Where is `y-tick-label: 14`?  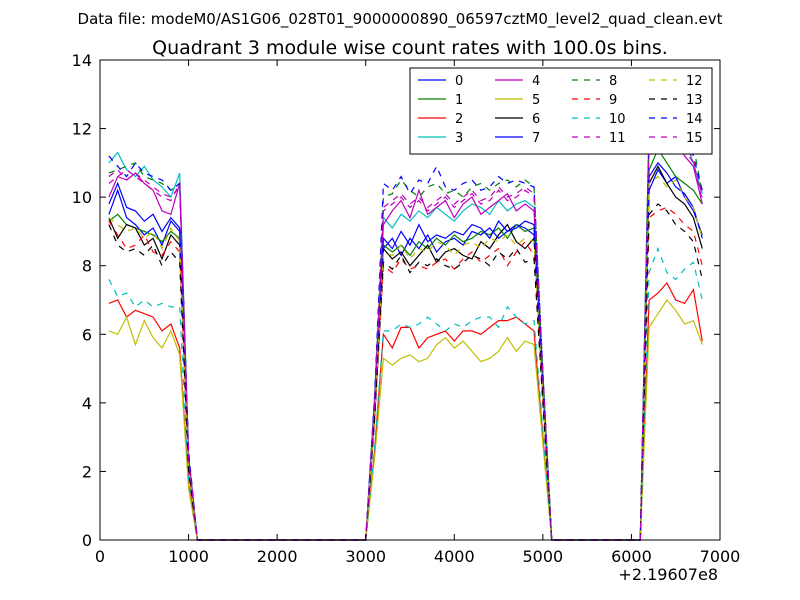 y-tick-label: 14 is located at coordinates (82, 60).